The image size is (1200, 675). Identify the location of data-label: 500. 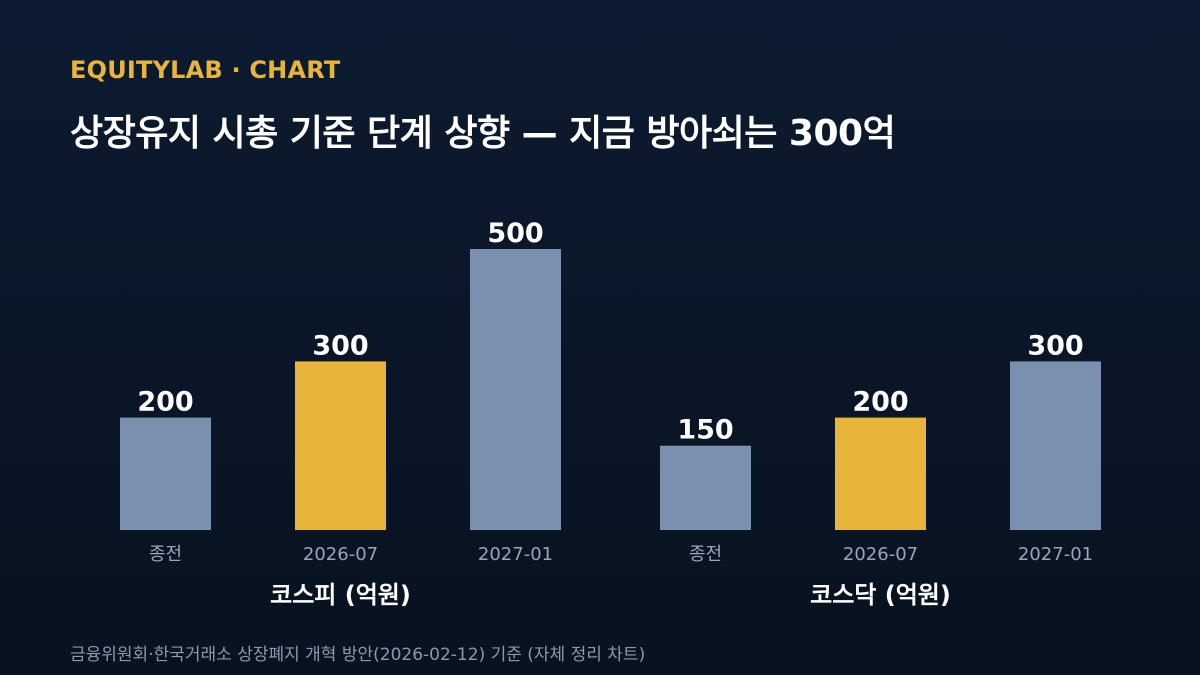
(515, 233).